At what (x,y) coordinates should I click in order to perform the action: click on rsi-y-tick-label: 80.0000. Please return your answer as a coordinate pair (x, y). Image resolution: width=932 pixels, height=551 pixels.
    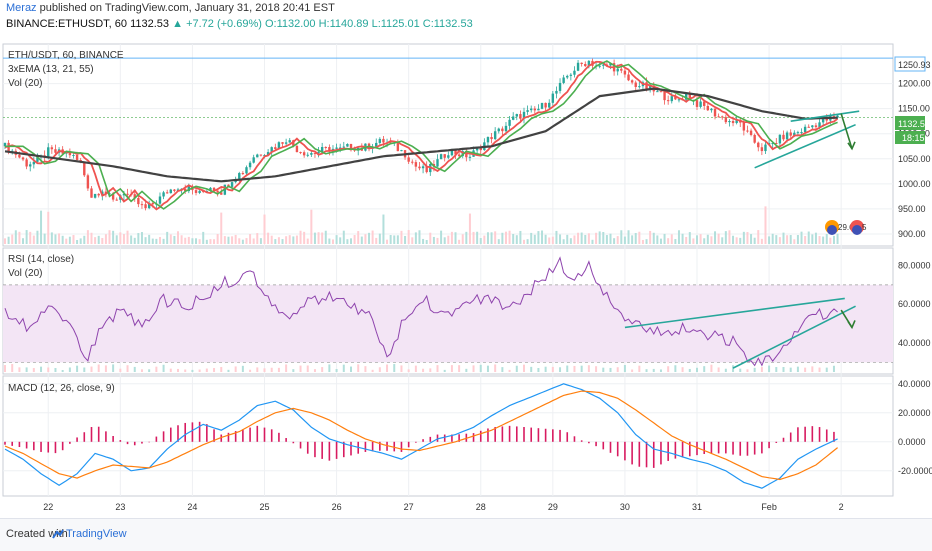
    Looking at the image, I should click on (914, 265).